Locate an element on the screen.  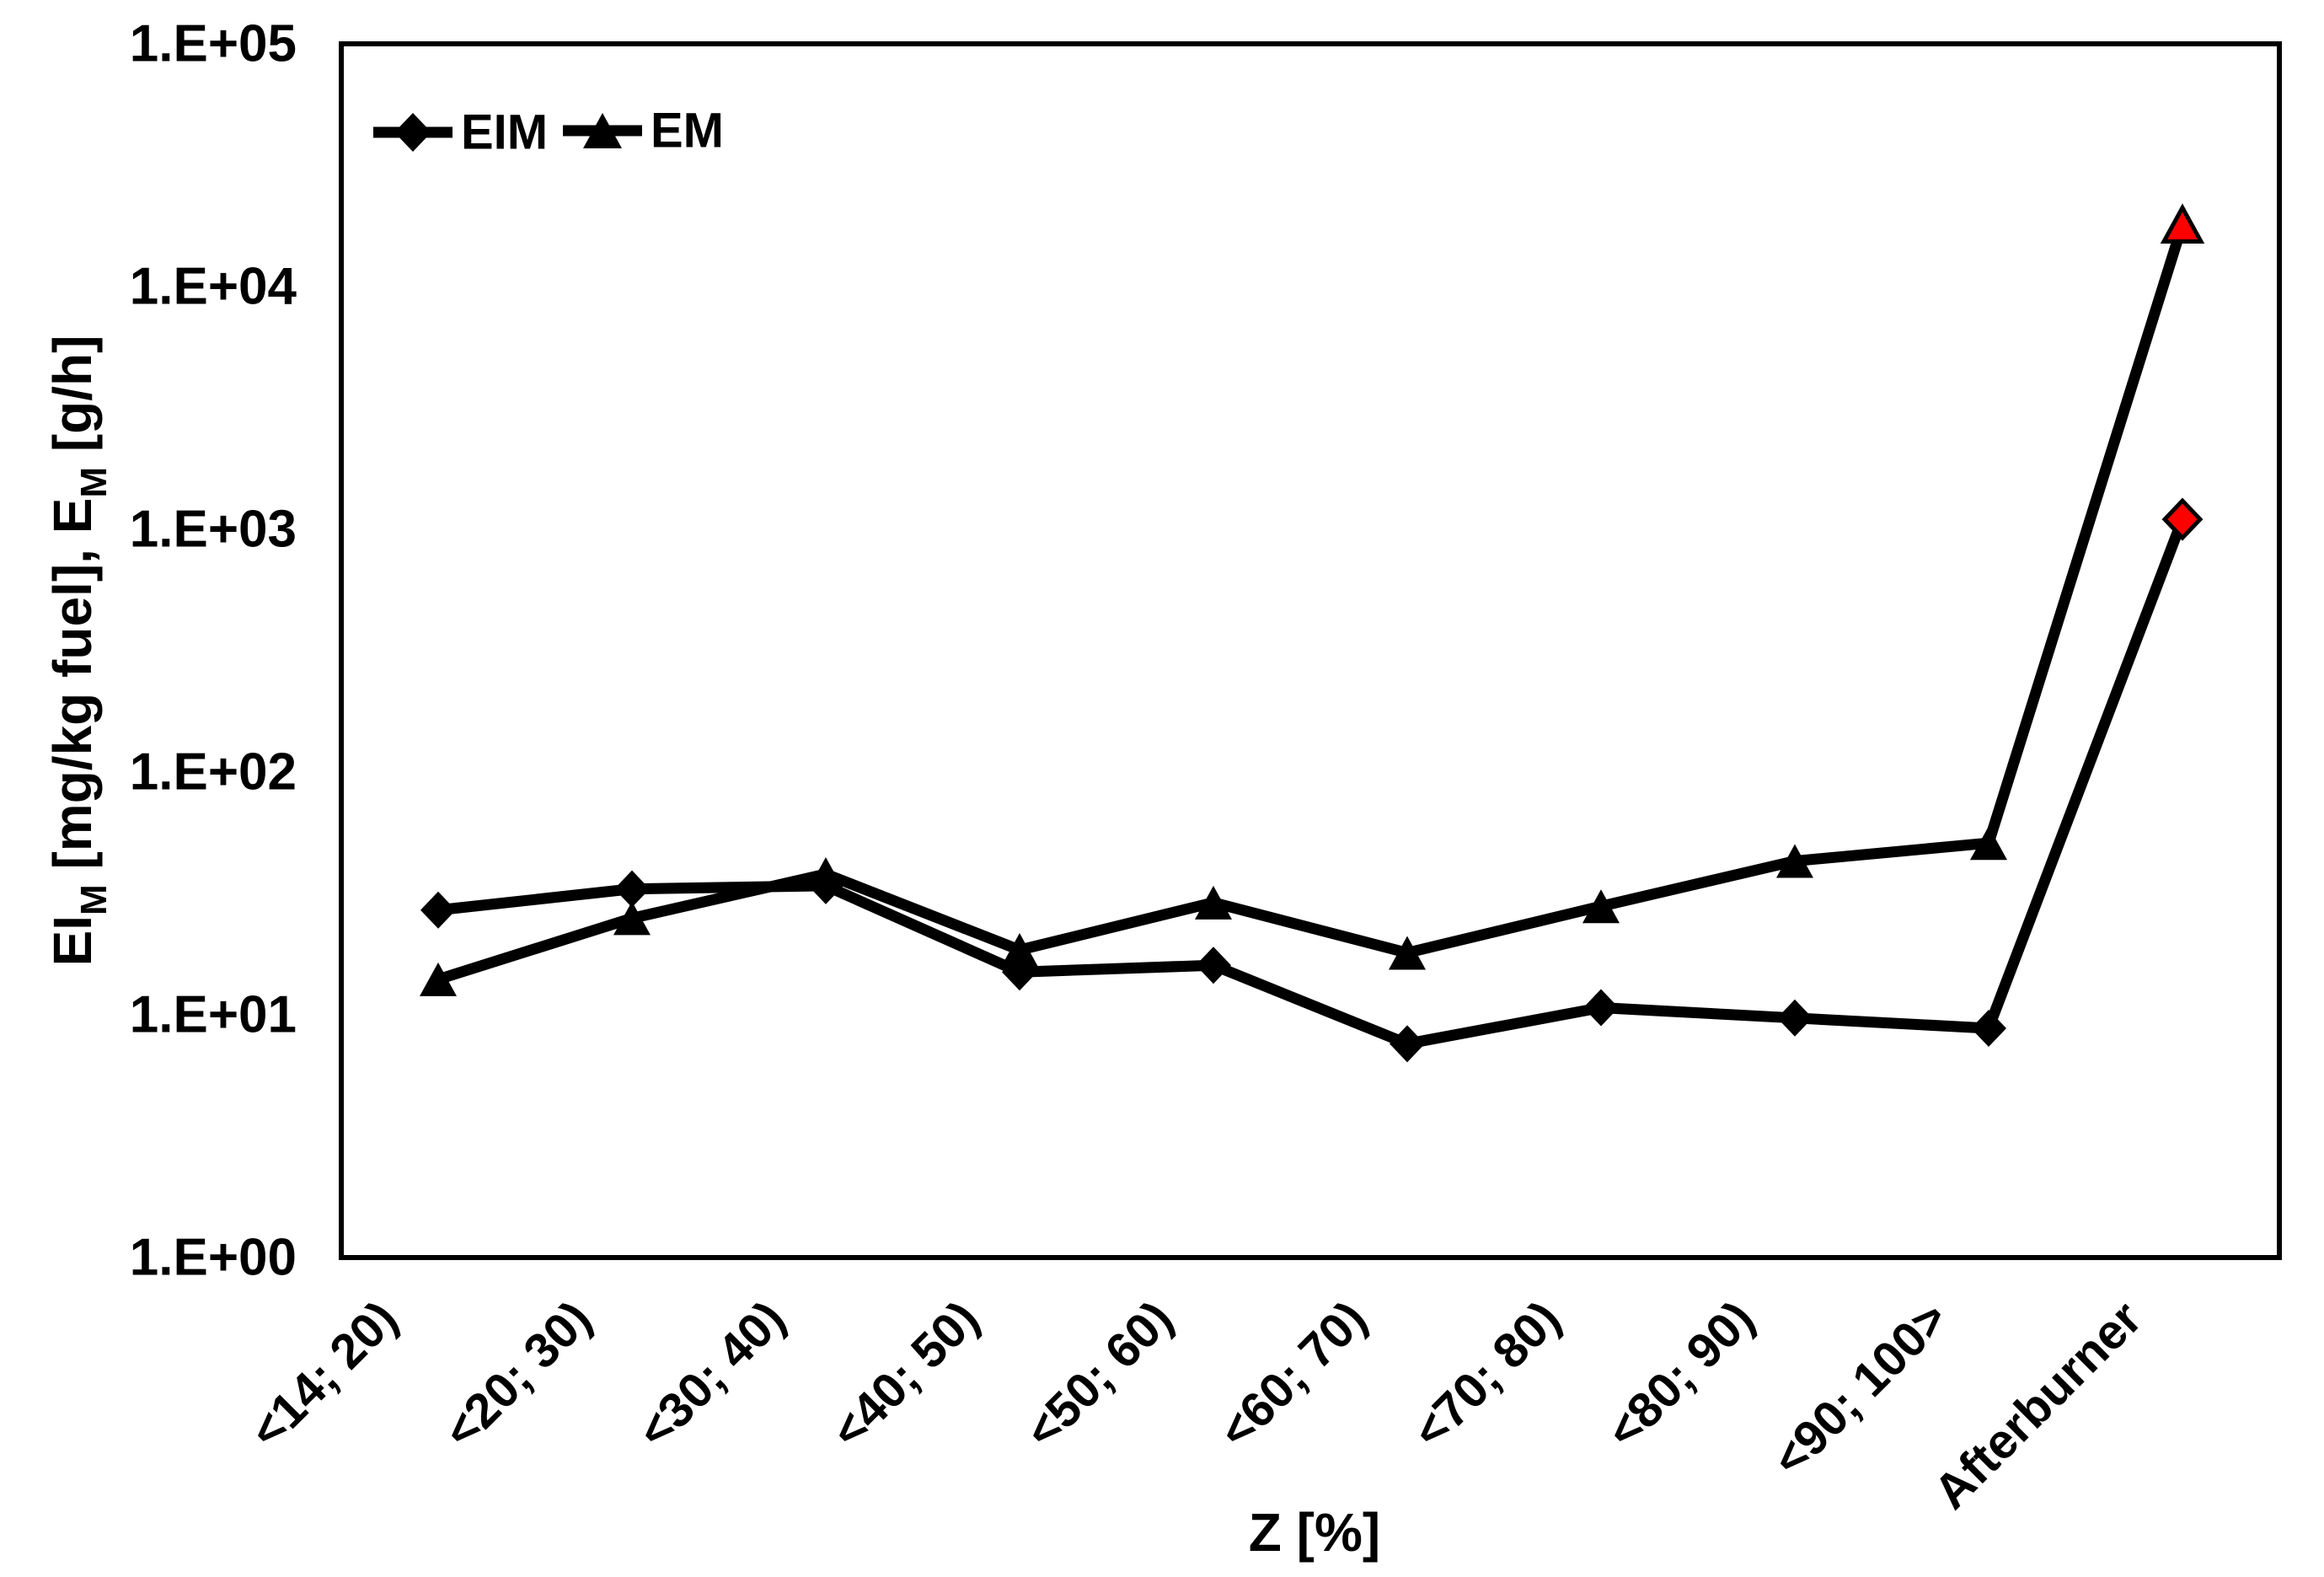
y-tick-label: 1.E+00 is located at coordinates (214, 1258).